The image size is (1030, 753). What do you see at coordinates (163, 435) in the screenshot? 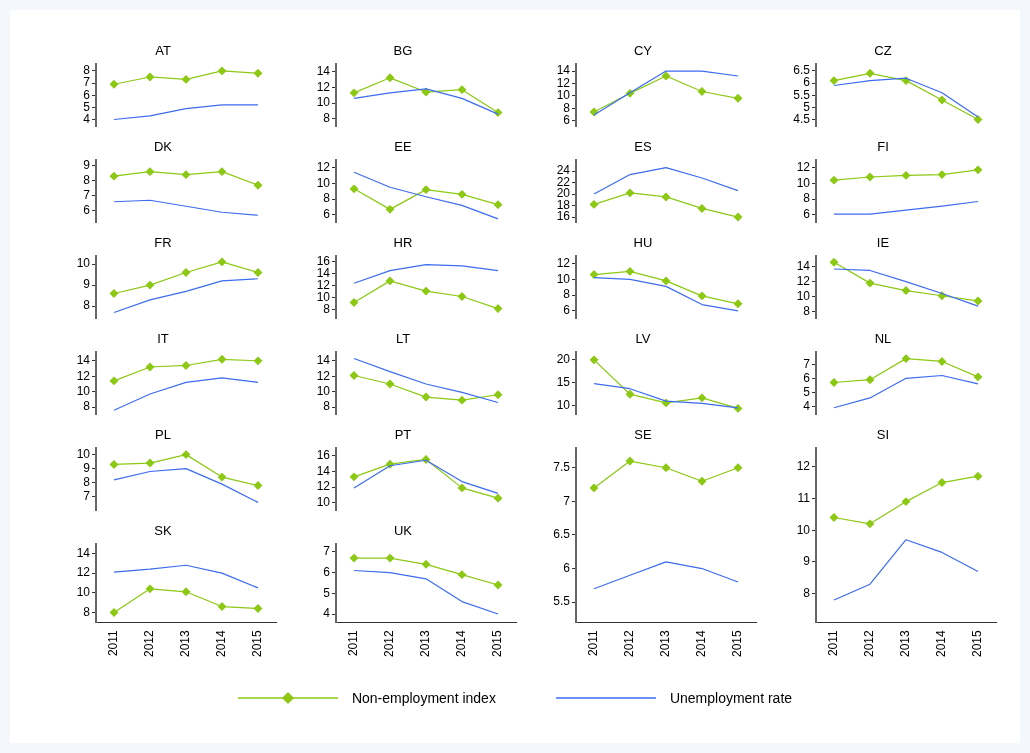
I see `chart-title: PL` at bounding box center [163, 435].